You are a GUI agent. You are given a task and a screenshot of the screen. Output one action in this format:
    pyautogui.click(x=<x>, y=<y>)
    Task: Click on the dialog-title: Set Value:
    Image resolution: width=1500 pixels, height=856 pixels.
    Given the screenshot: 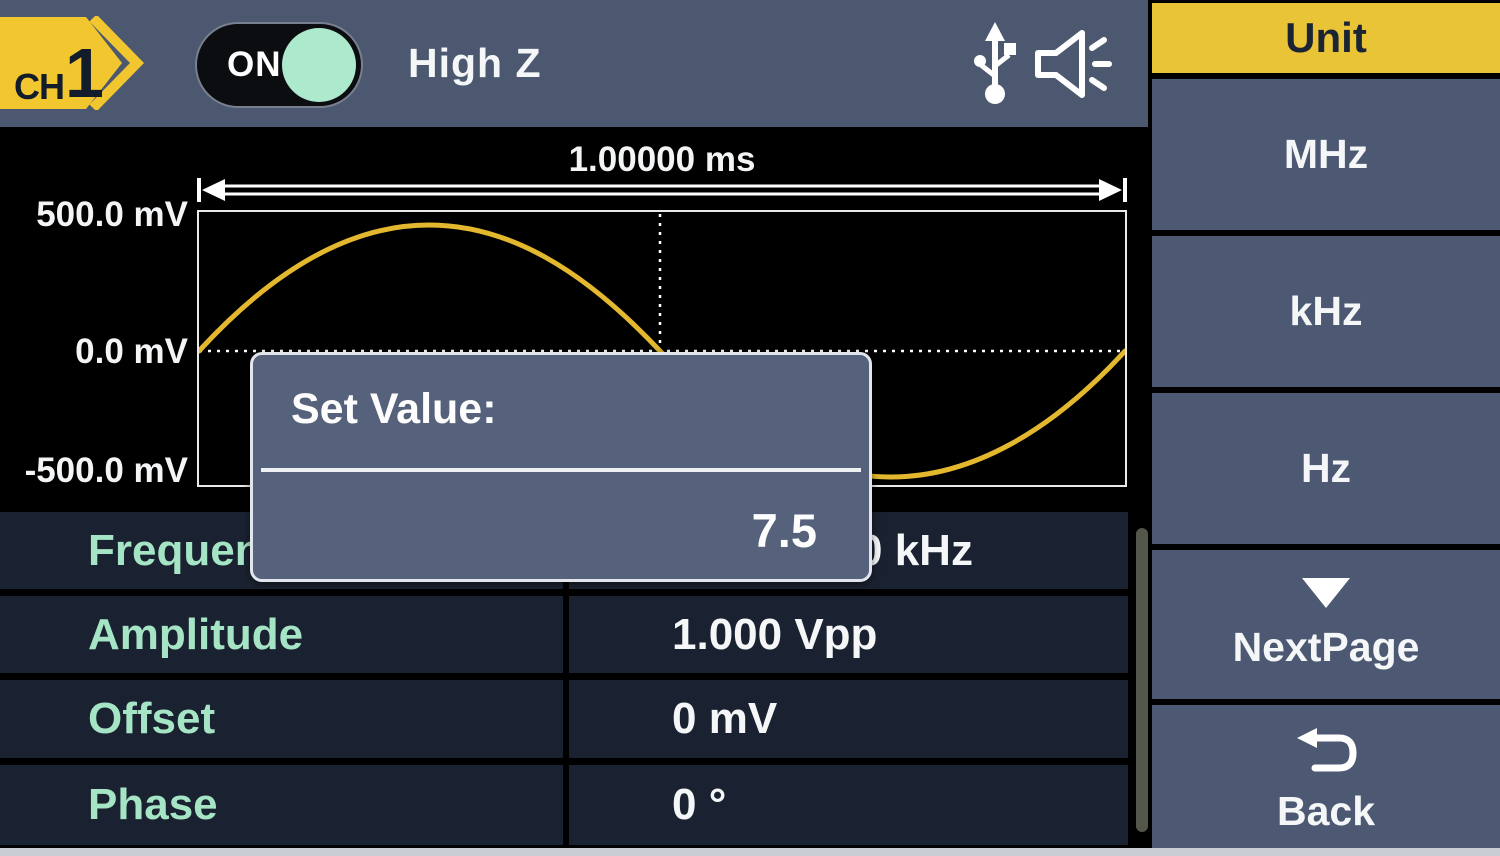 What is the action you would take?
    pyautogui.click(x=394, y=409)
    